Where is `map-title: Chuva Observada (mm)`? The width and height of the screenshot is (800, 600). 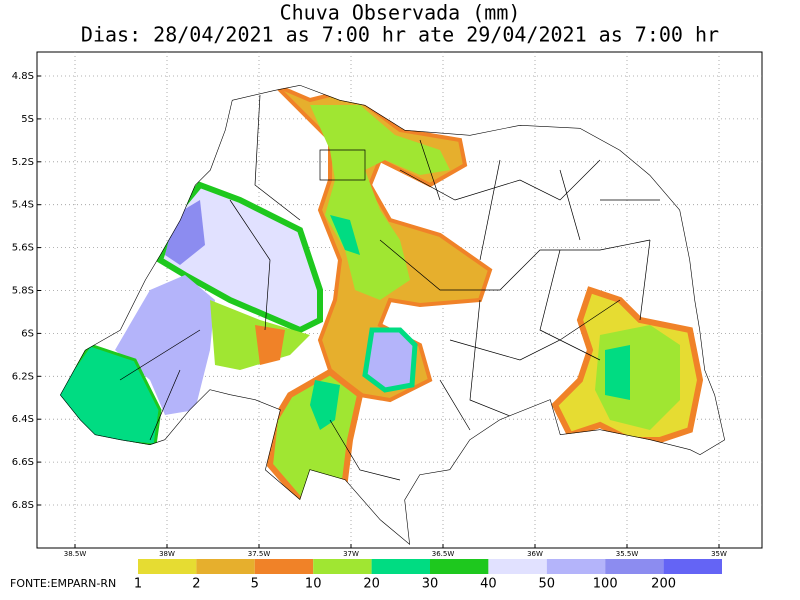
map-title: Chuva Observada (mm) is located at coordinates (400, 13).